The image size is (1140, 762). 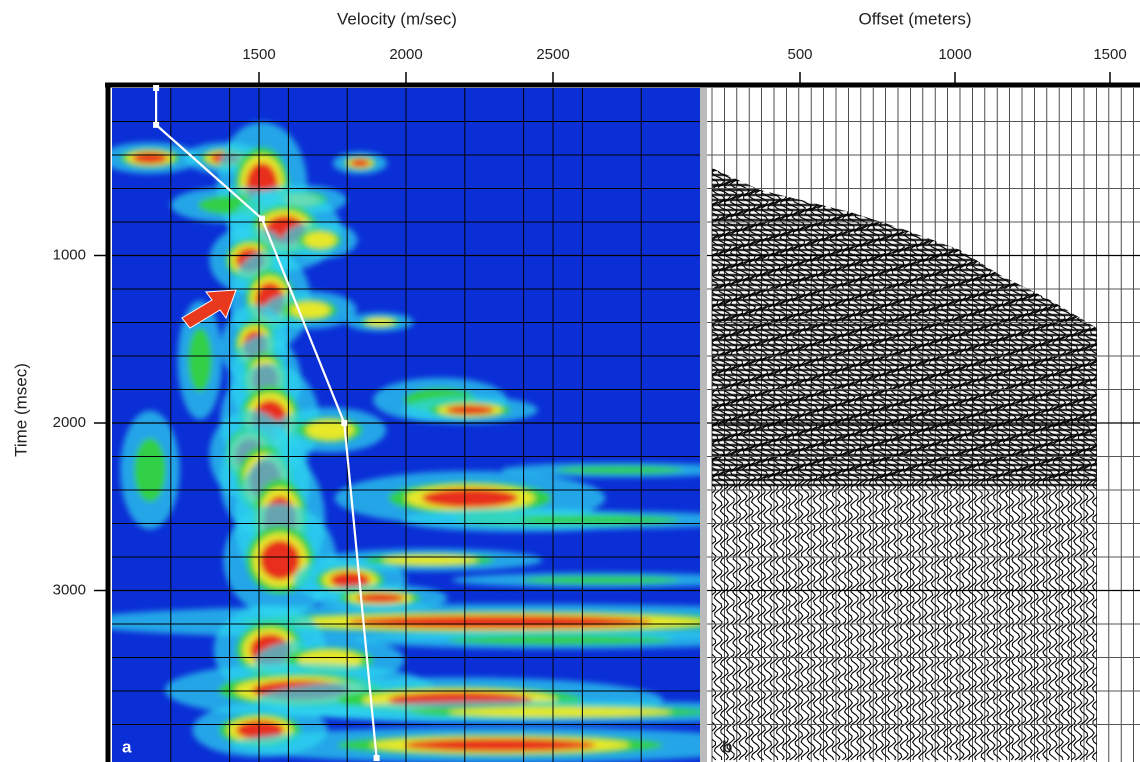 I want to click on y-tick-label: 3000, so click(x=69, y=589).